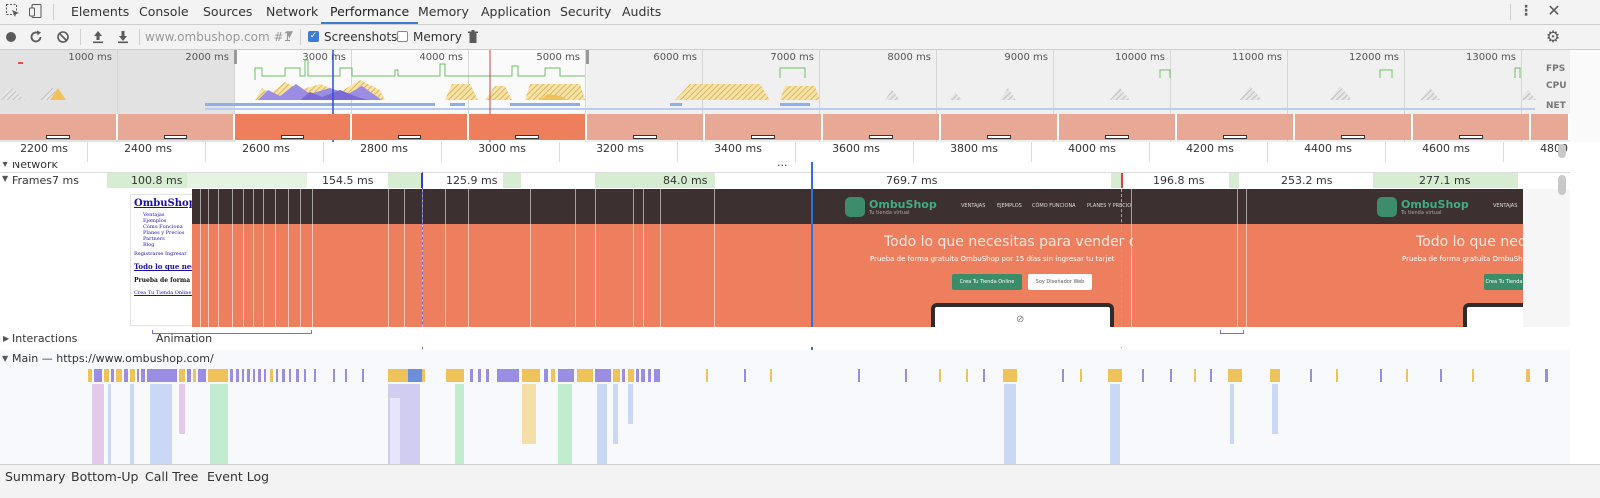 This screenshot has height=498, width=1600. Describe the element at coordinates (912, 180) in the screenshot. I see `frame-duration-label: 769.7 ms` at that location.